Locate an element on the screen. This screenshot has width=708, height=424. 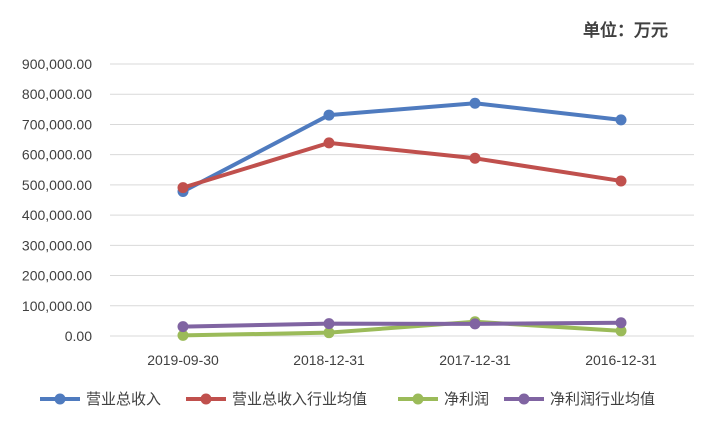
y-tick-label: 100,000.00 is located at coordinates (57, 306).